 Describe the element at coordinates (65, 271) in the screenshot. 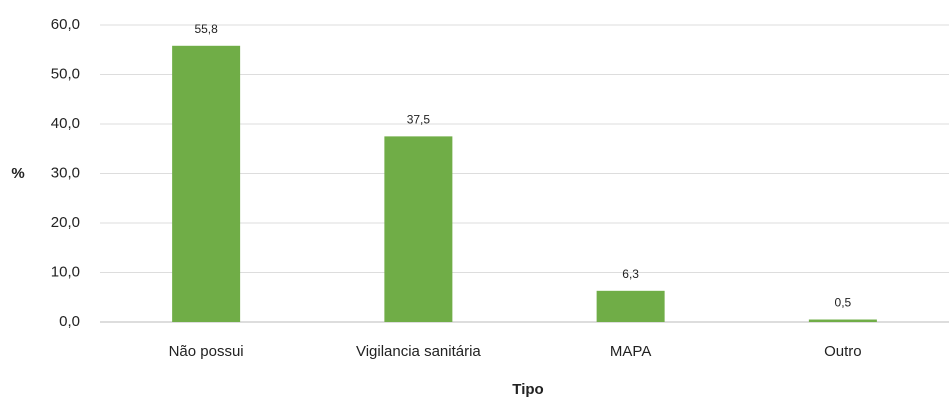

I see `y-tick-label: 10,0` at that location.